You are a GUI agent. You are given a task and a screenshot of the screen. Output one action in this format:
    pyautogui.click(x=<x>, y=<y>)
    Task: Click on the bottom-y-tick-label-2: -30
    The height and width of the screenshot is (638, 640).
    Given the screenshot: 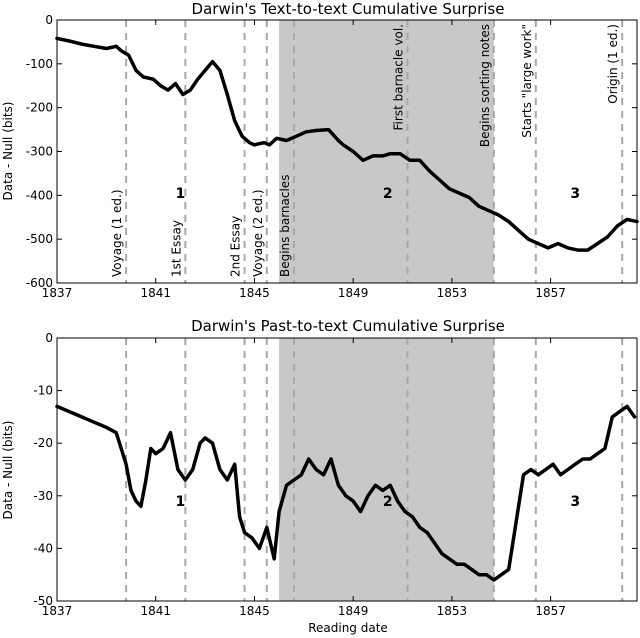 What is the action you would take?
    pyautogui.click(x=43, y=496)
    